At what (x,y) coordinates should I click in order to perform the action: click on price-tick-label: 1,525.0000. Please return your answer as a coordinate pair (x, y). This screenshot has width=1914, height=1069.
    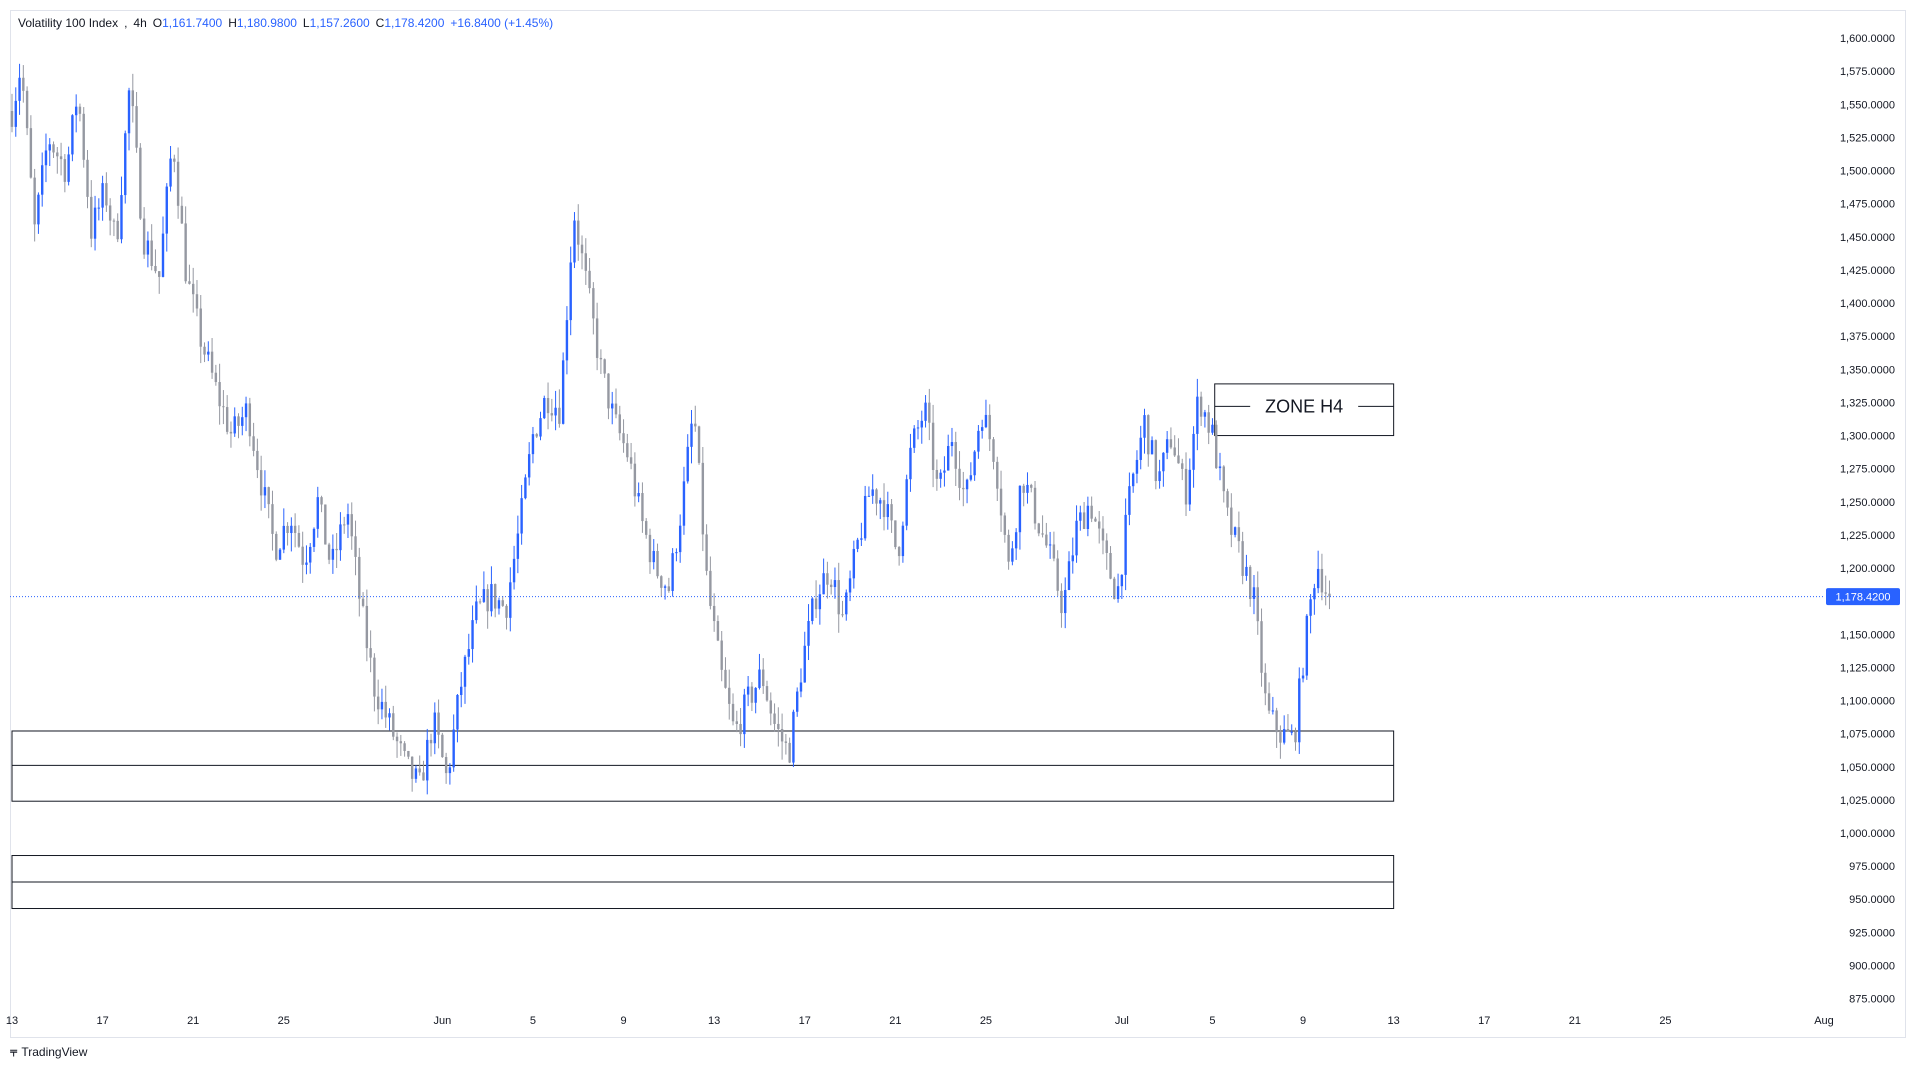
    Looking at the image, I should click on (1867, 138).